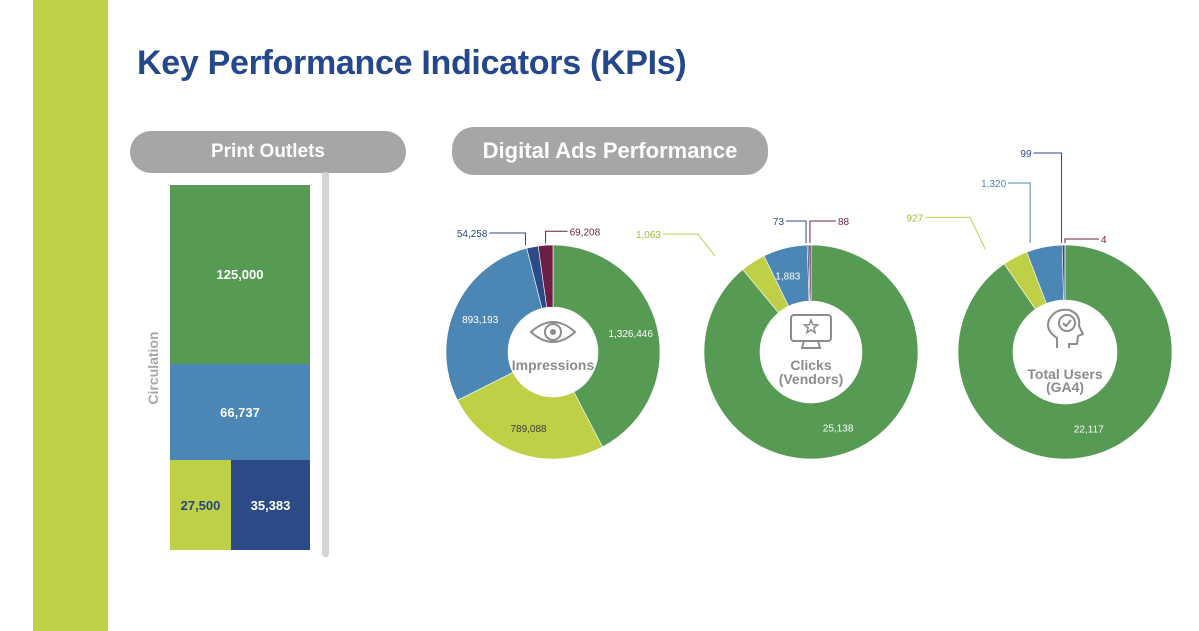 The height and width of the screenshot is (631, 1199). Describe the element at coordinates (1065, 387) in the screenshot. I see `donut-center-label: (GA4)` at that location.